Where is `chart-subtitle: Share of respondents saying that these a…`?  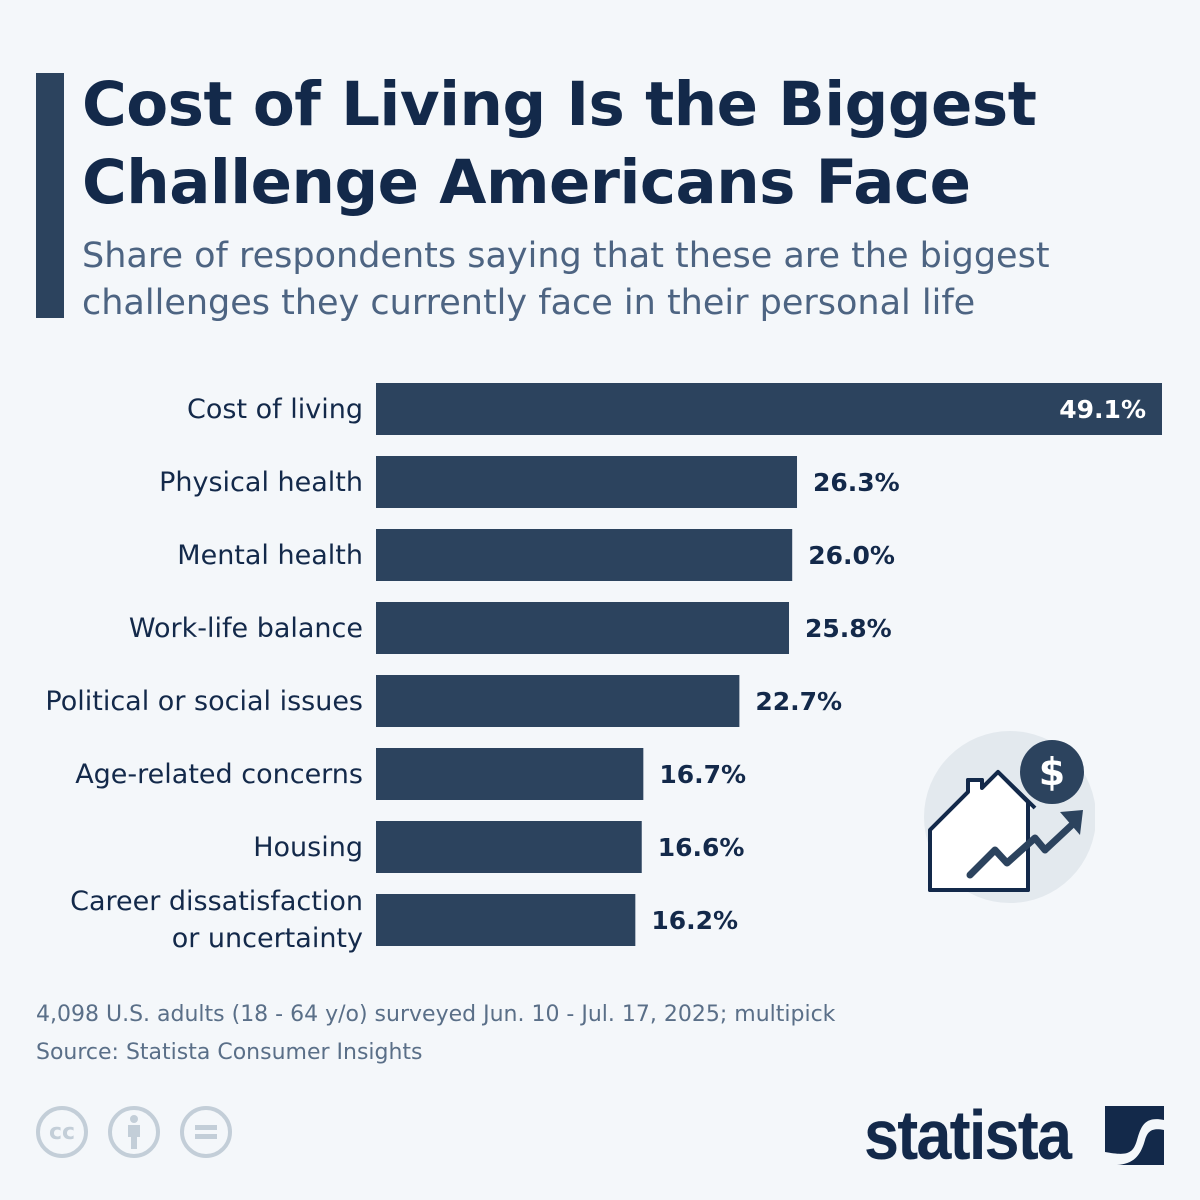
chart-subtitle: Share of respondents saying that these a… is located at coordinates (566, 279).